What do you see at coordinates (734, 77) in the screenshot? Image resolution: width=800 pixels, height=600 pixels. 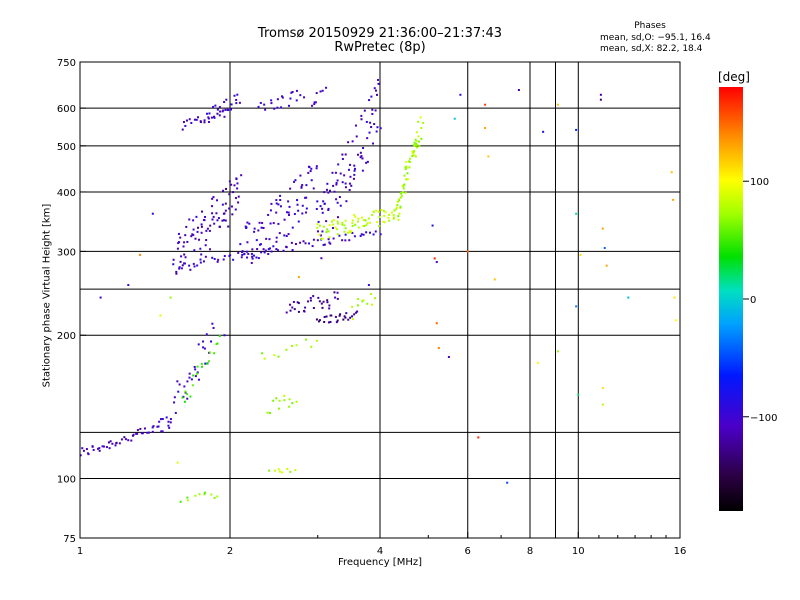 I see `colorbar-unit-label: [deg]` at bounding box center [734, 77].